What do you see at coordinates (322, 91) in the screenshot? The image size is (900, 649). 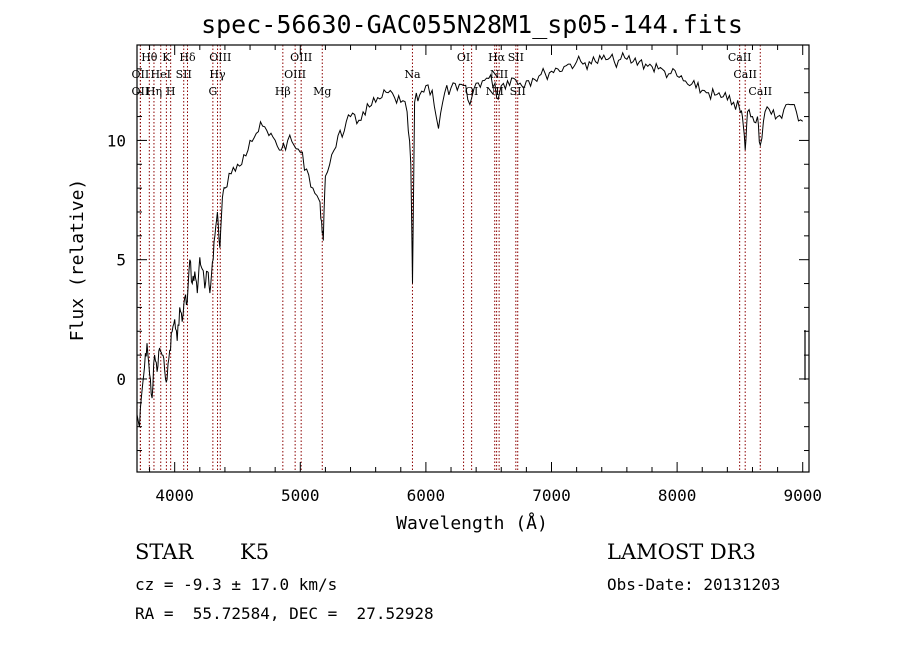 I see `line-label-15: Mg` at bounding box center [322, 91].